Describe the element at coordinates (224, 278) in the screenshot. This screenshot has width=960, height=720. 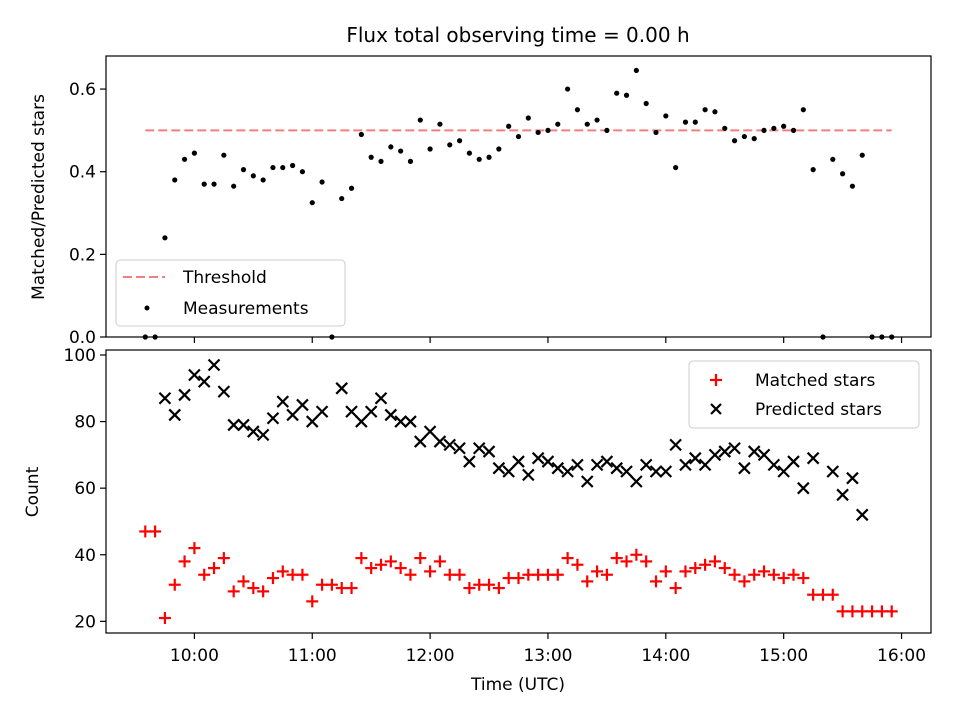
I see `threshold-legend-label: Threshold` at that location.